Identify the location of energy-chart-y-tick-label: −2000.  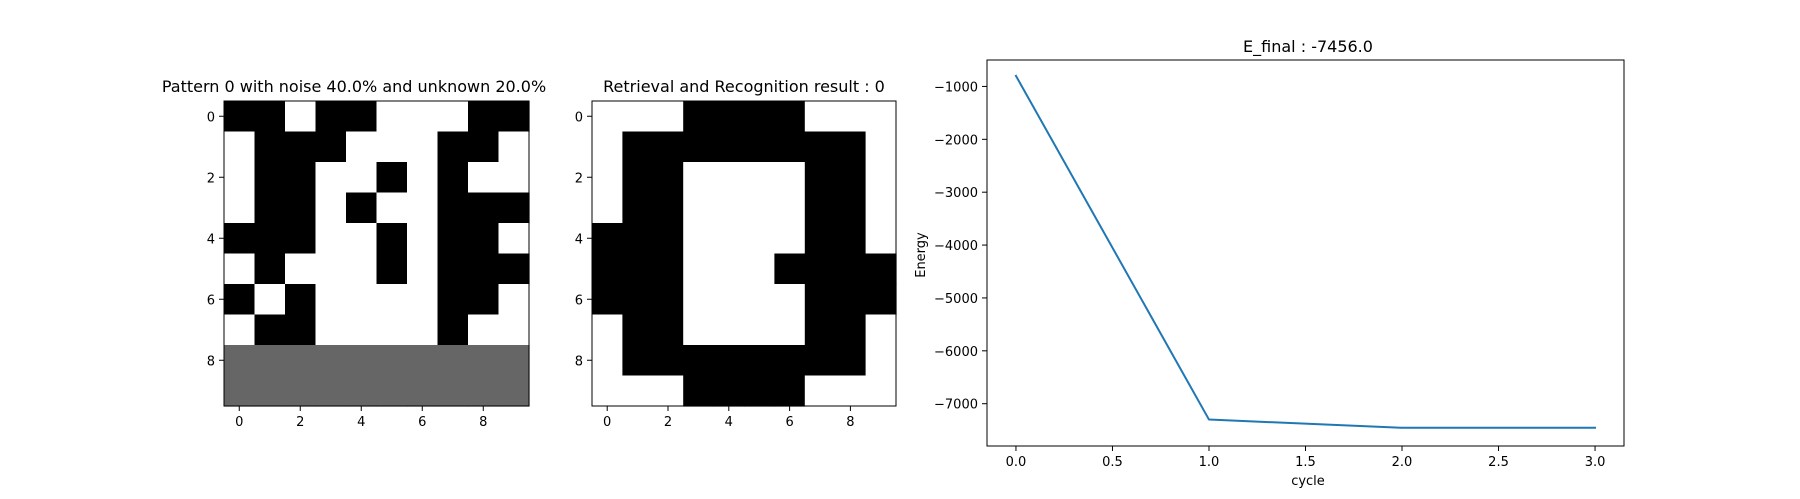
(956, 140).